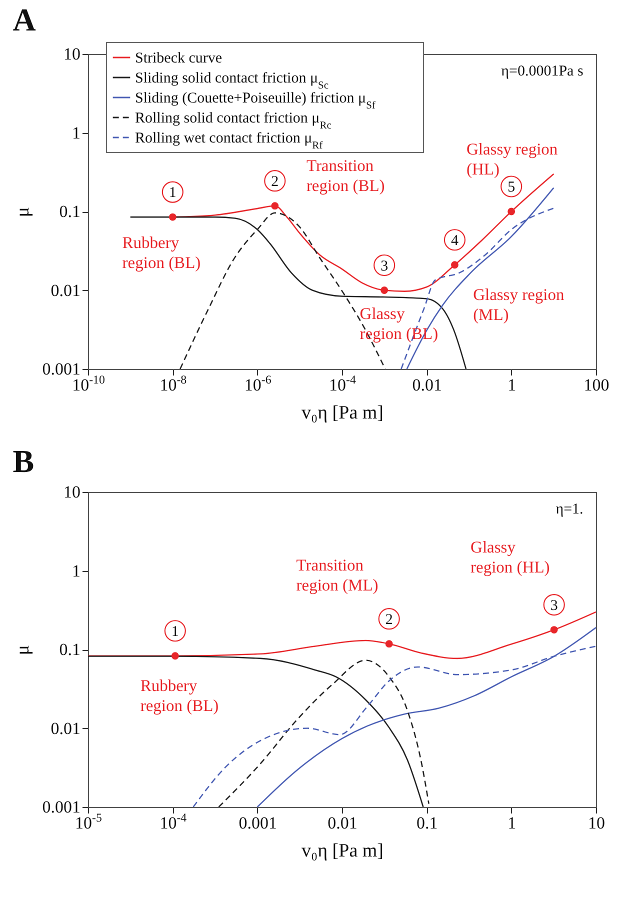 This screenshot has height=897, width=633. What do you see at coordinates (232, 80) in the screenshot?
I see `legend-label: Sliding solid contact friction μ$_{Sc}$` at bounding box center [232, 80].